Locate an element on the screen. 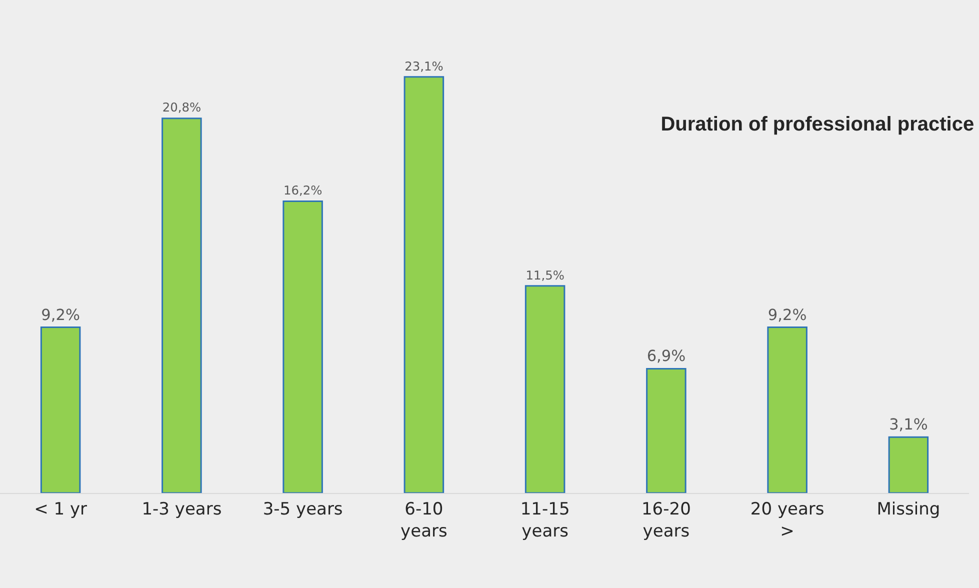  x-tick-label: 3-5 years is located at coordinates (302, 509).